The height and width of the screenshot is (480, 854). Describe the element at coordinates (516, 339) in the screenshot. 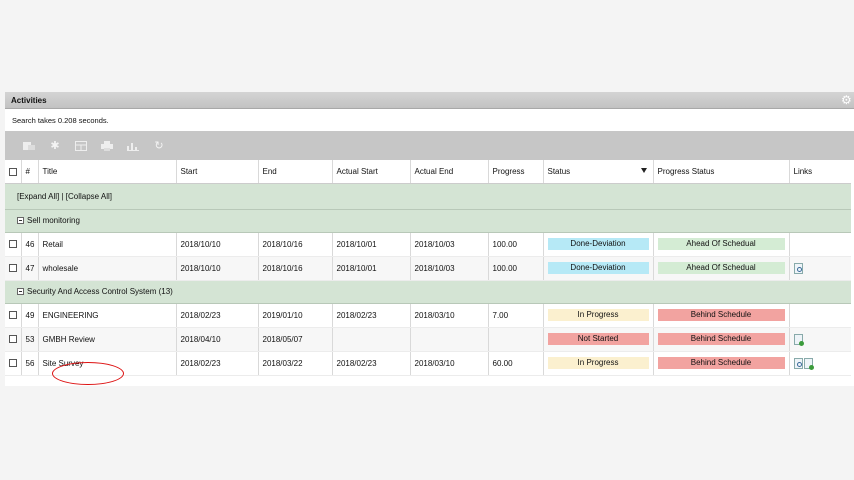

I see `row-progress` at that location.